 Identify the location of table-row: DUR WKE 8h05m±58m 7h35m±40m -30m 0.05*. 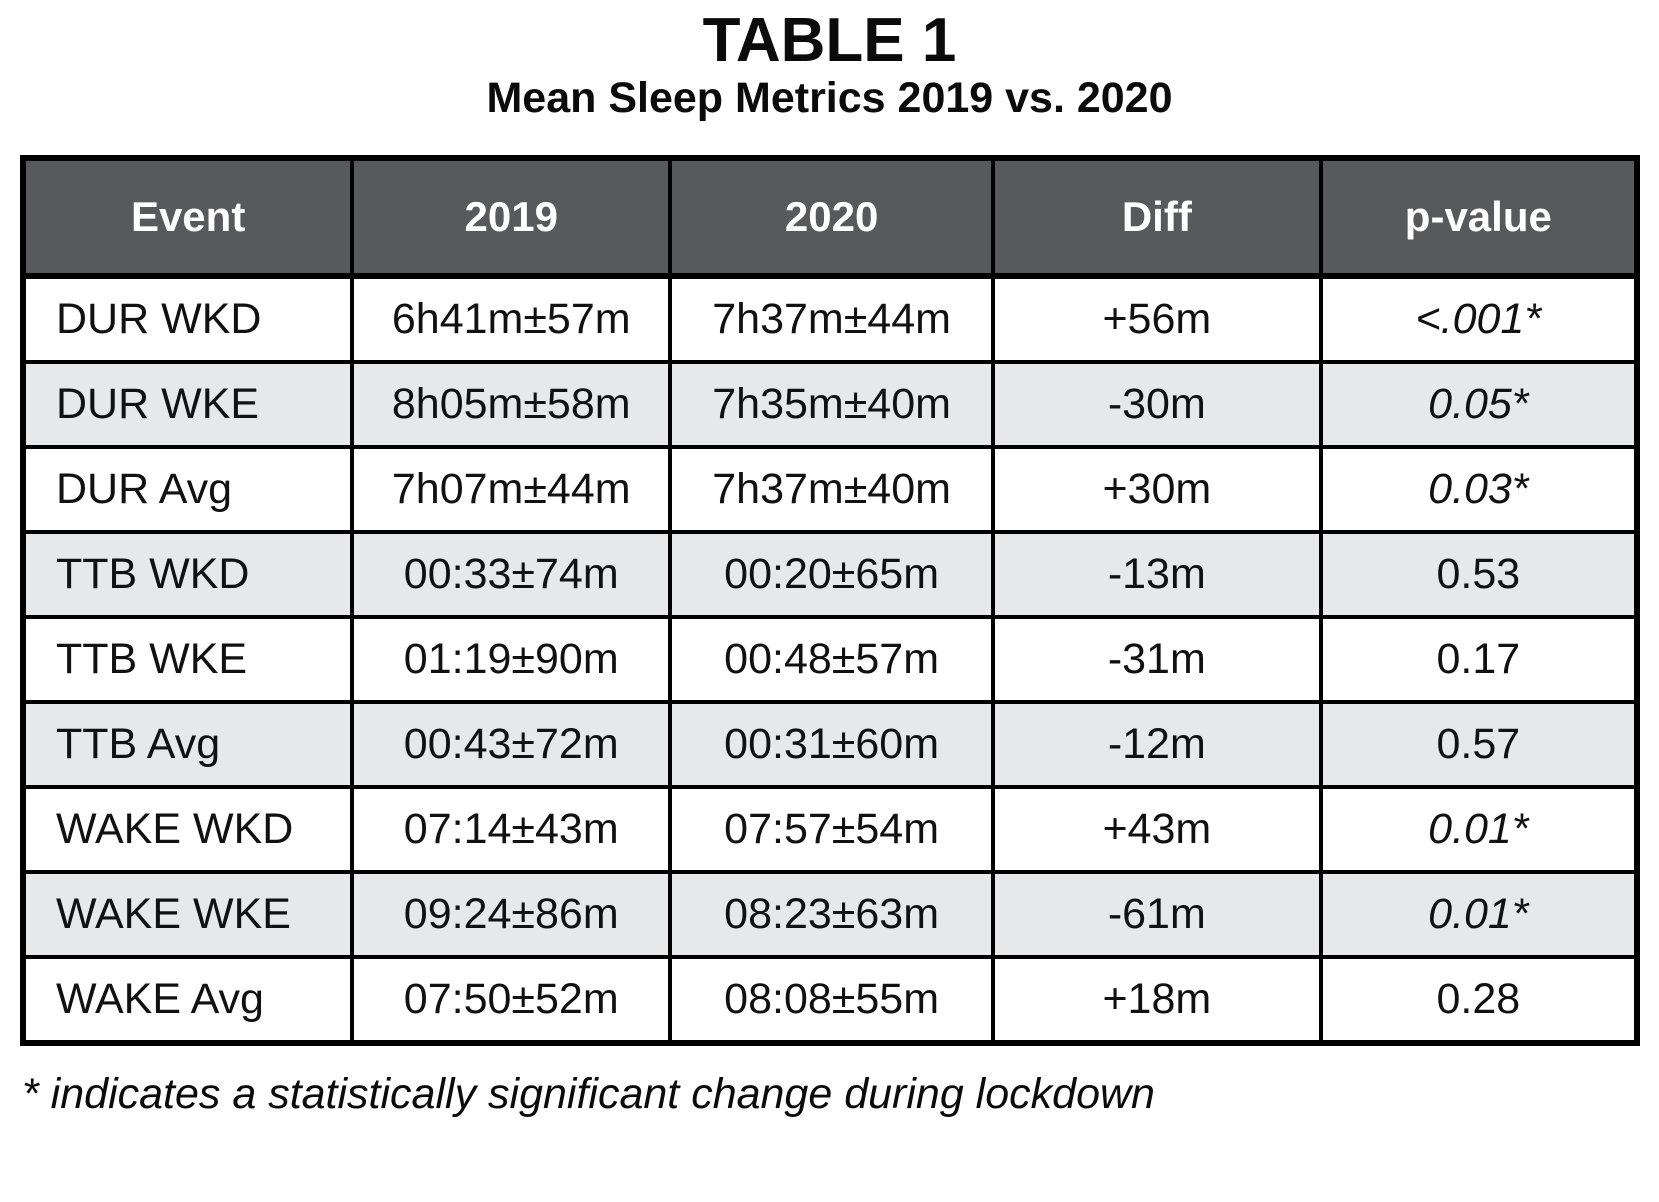
(830, 405).